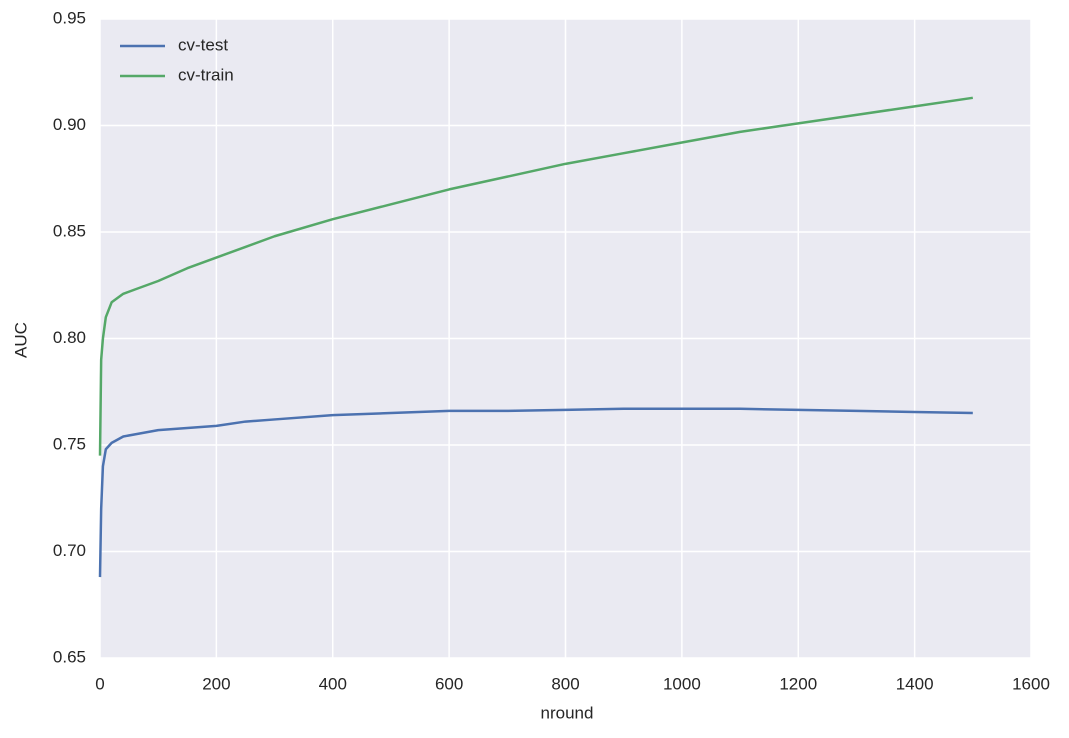 The image size is (1069, 738). I want to click on y-tick-label: 0.80, so click(69, 337).